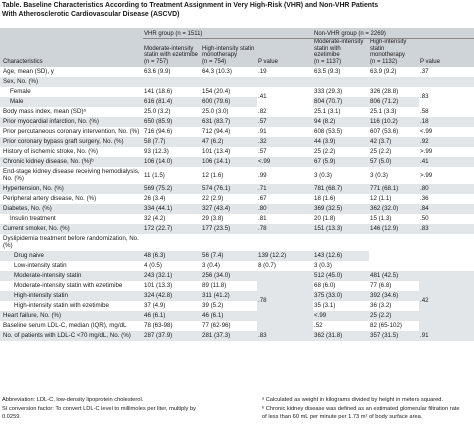 This screenshot has height=438, width=474. What do you see at coordinates (71, 228) in the screenshot?
I see `row-label: Current smoker, No. (%)` at bounding box center [71, 228].